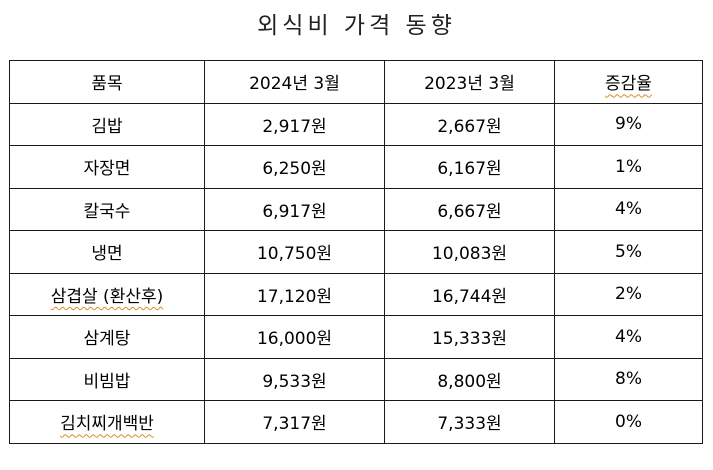  Describe the element at coordinates (356, 26) in the screenshot. I see `page-title: 외식비 가격 동향` at that location.